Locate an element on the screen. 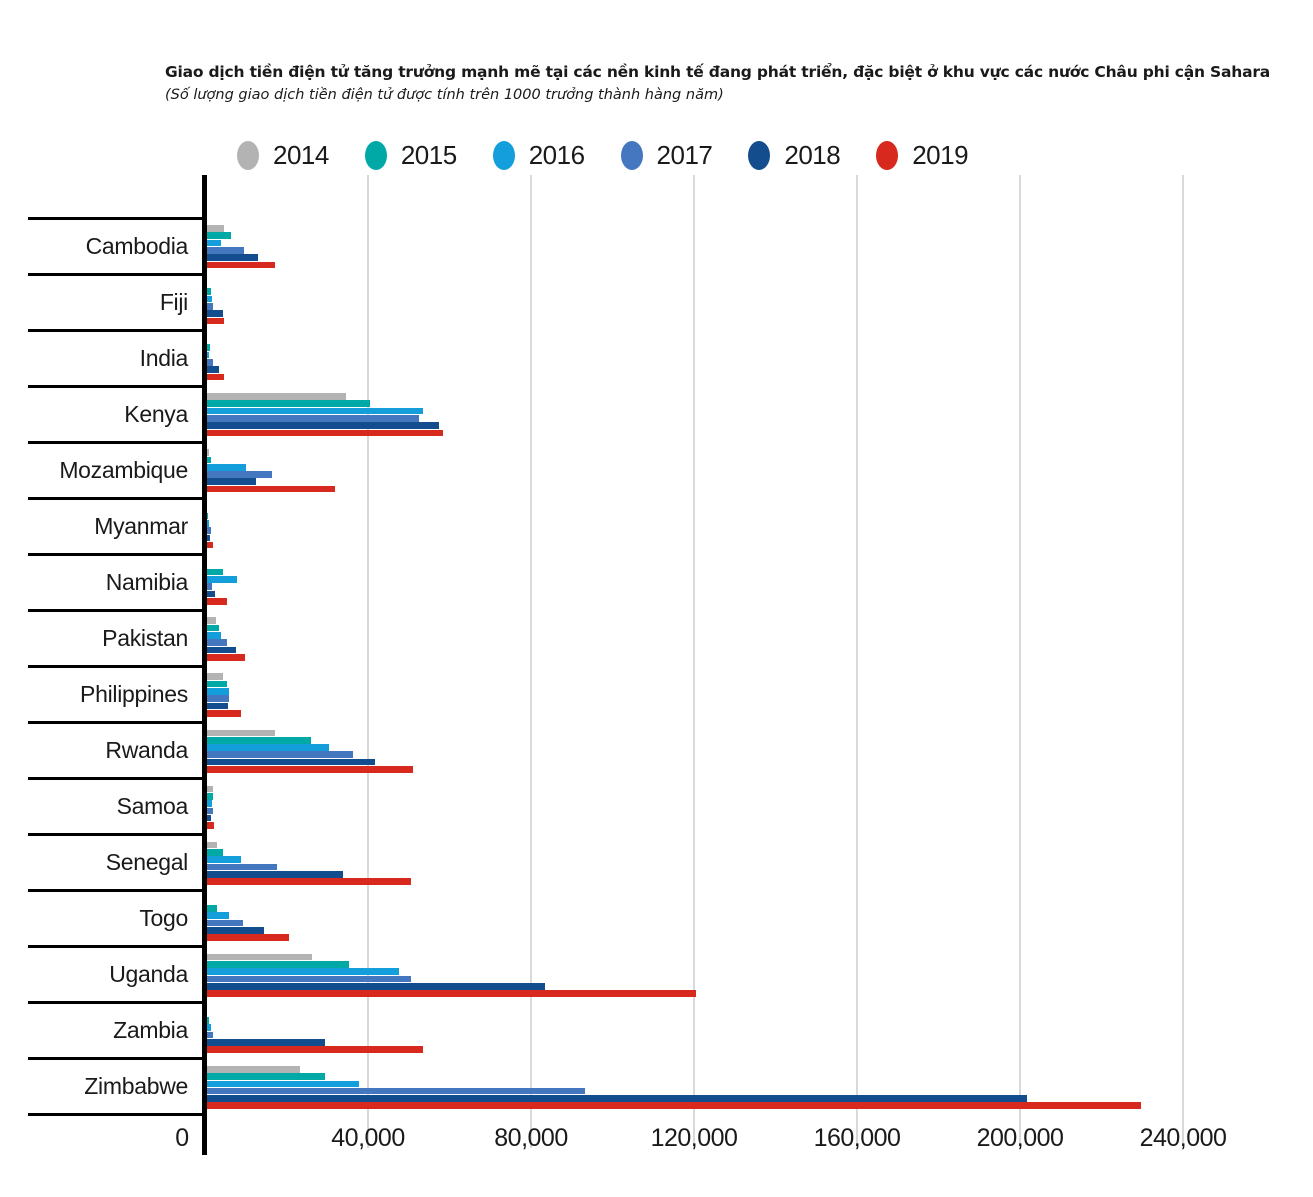  bar-myanmar-2016 is located at coordinates (208, 523).